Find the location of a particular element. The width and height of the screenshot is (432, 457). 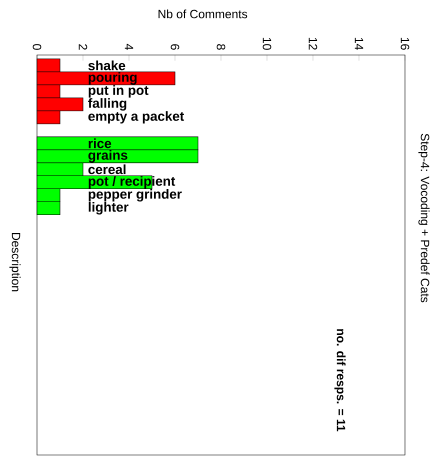

x-tick-label: 6 is located at coordinates (175, 47).